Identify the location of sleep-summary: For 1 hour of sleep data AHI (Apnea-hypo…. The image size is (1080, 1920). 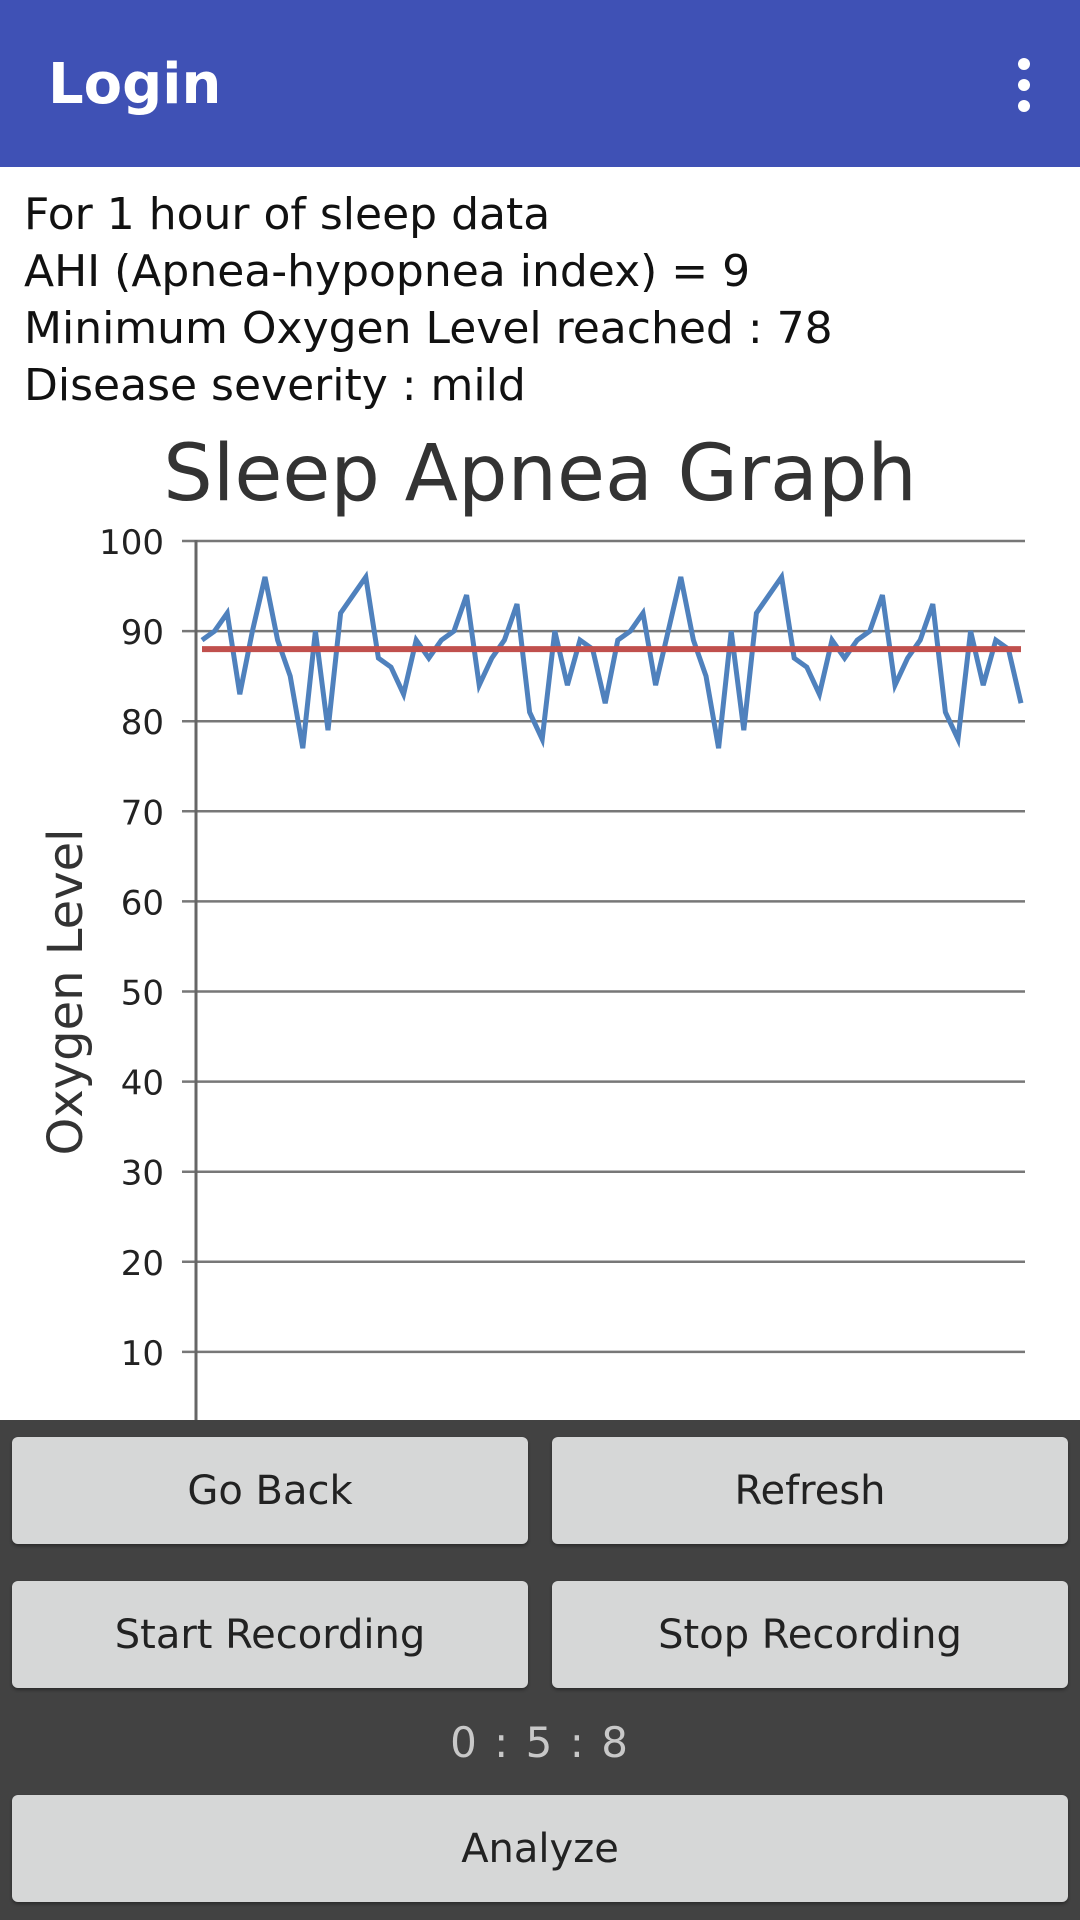
(539, 300).